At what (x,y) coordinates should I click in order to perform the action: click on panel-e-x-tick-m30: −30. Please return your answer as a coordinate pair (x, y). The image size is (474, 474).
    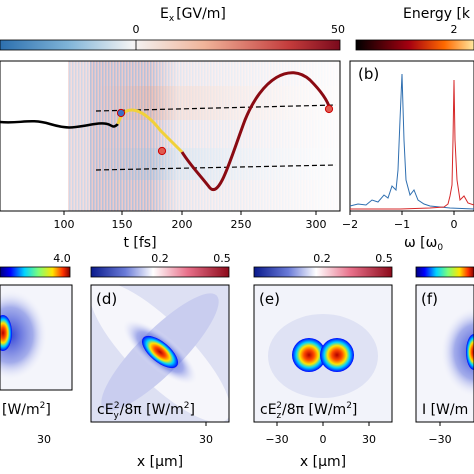
    Looking at the image, I should click on (276, 439).